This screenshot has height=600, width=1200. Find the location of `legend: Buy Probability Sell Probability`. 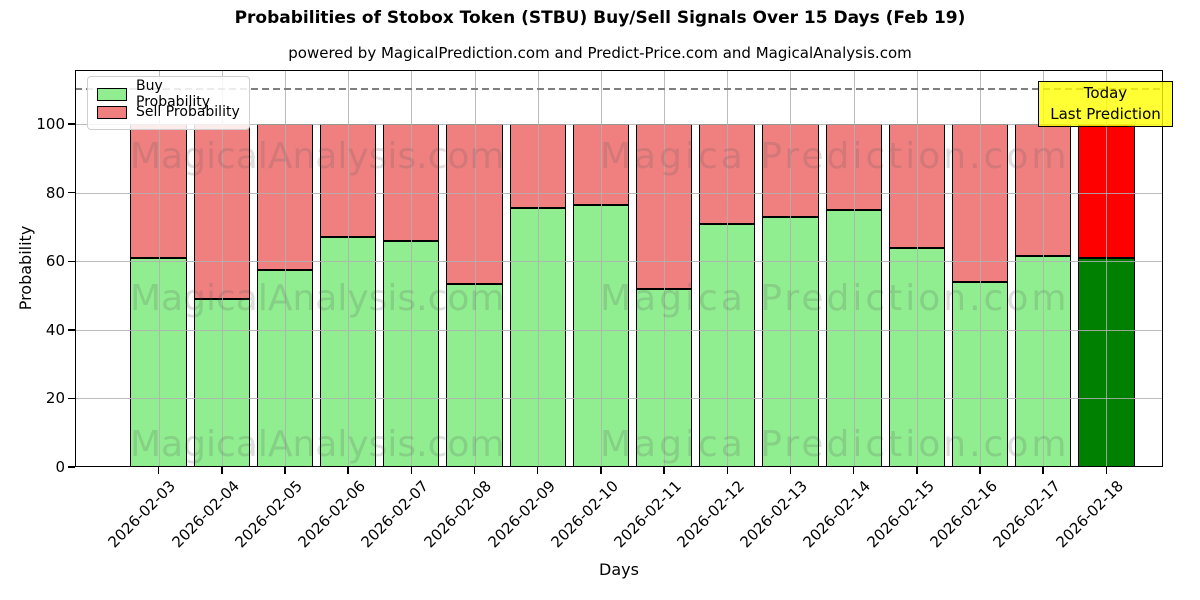

legend: Buy Probability Sell Probability is located at coordinates (168, 103).